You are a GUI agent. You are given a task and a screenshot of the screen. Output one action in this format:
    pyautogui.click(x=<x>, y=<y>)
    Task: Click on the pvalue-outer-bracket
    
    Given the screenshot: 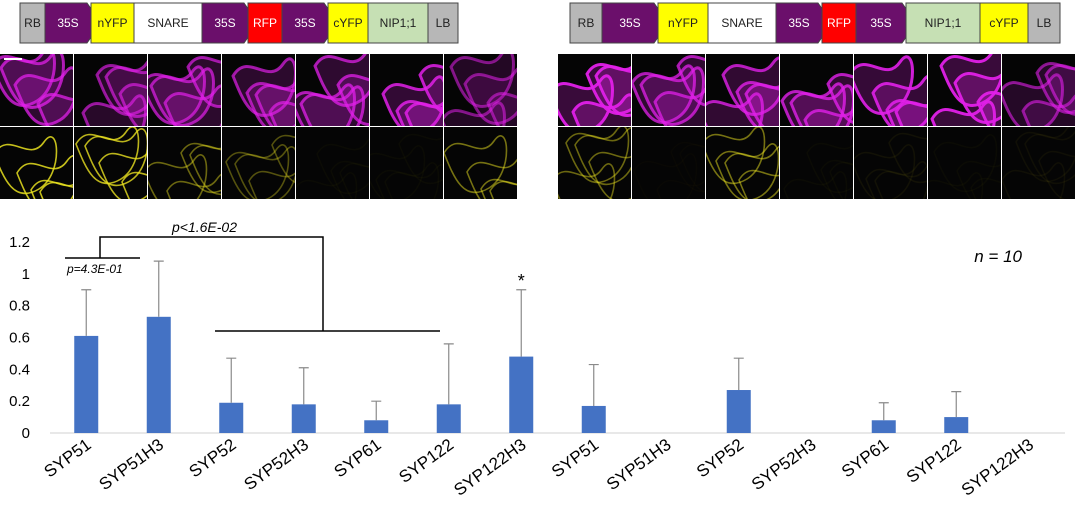 What is the action you would take?
    pyautogui.click(x=211, y=283)
    